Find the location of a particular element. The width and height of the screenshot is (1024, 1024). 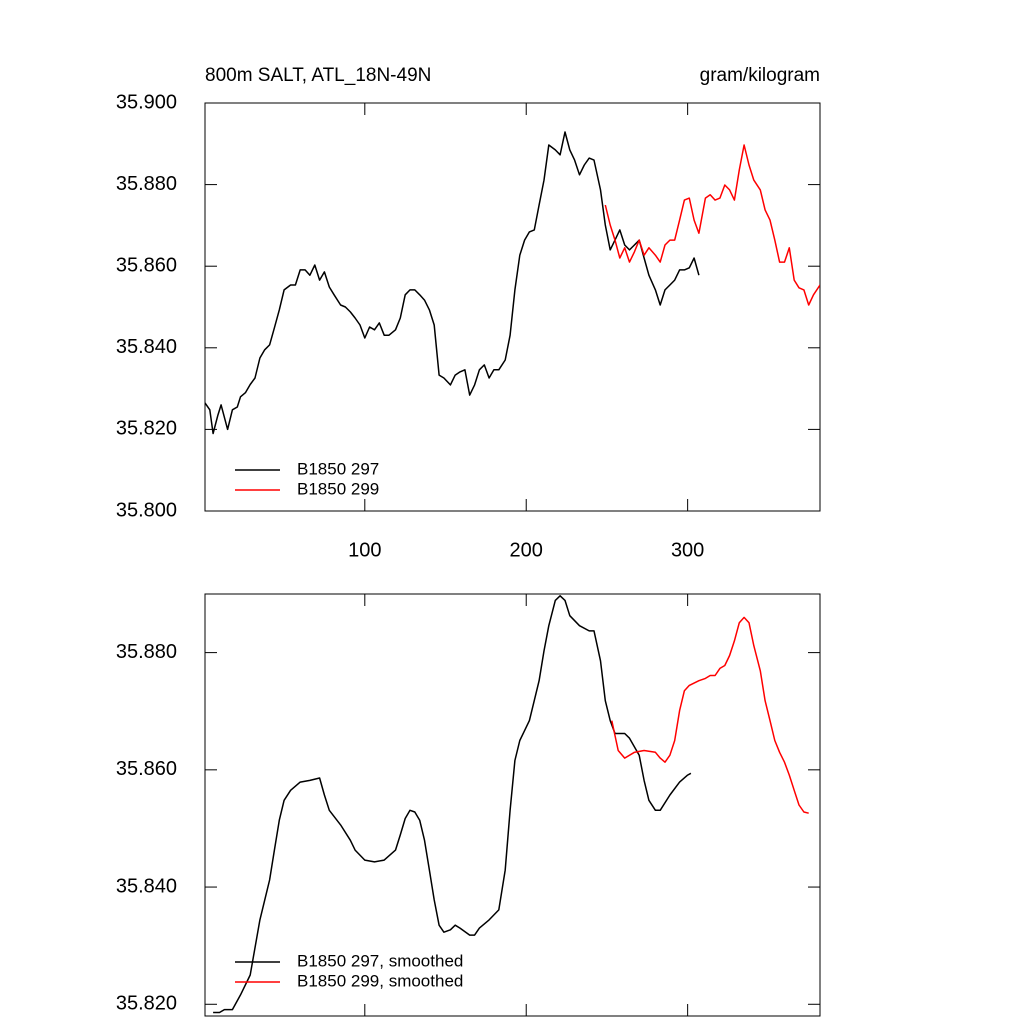

legend-label: B1850 297 is located at coordinates (338, 468).